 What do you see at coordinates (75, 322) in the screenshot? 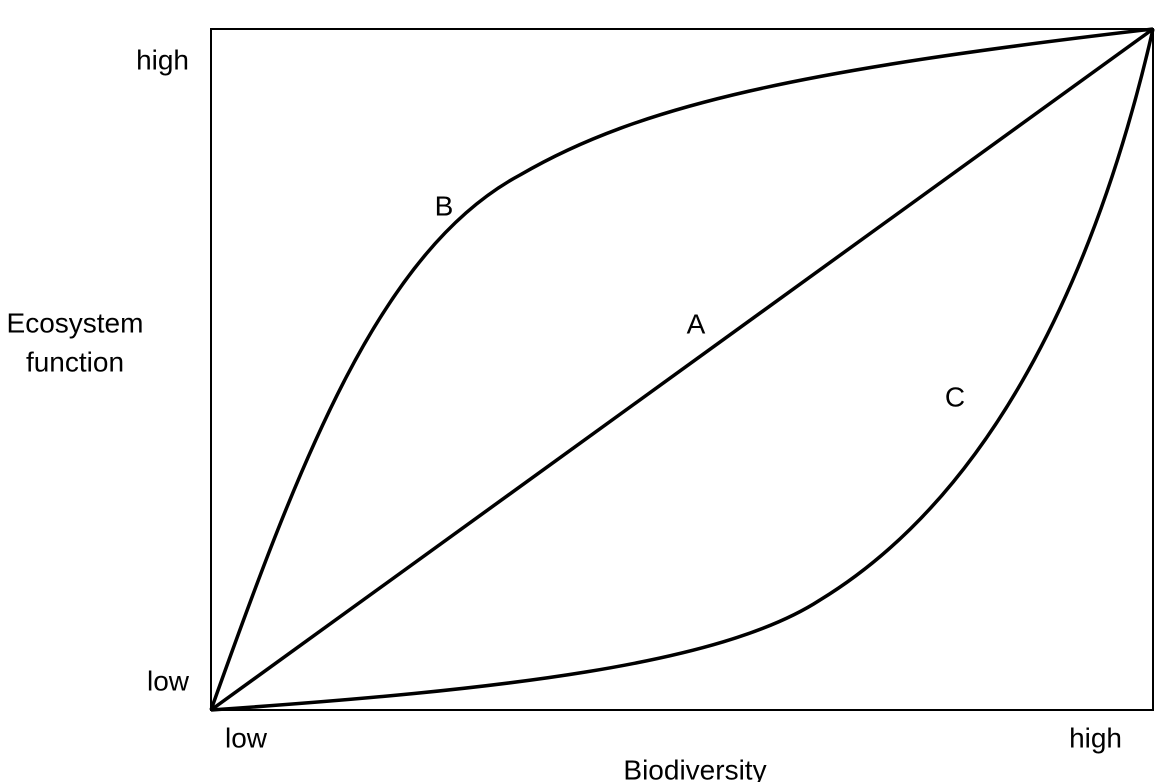
I see `y-axis-label: Ecosystem` at bounding box center [75, 322].